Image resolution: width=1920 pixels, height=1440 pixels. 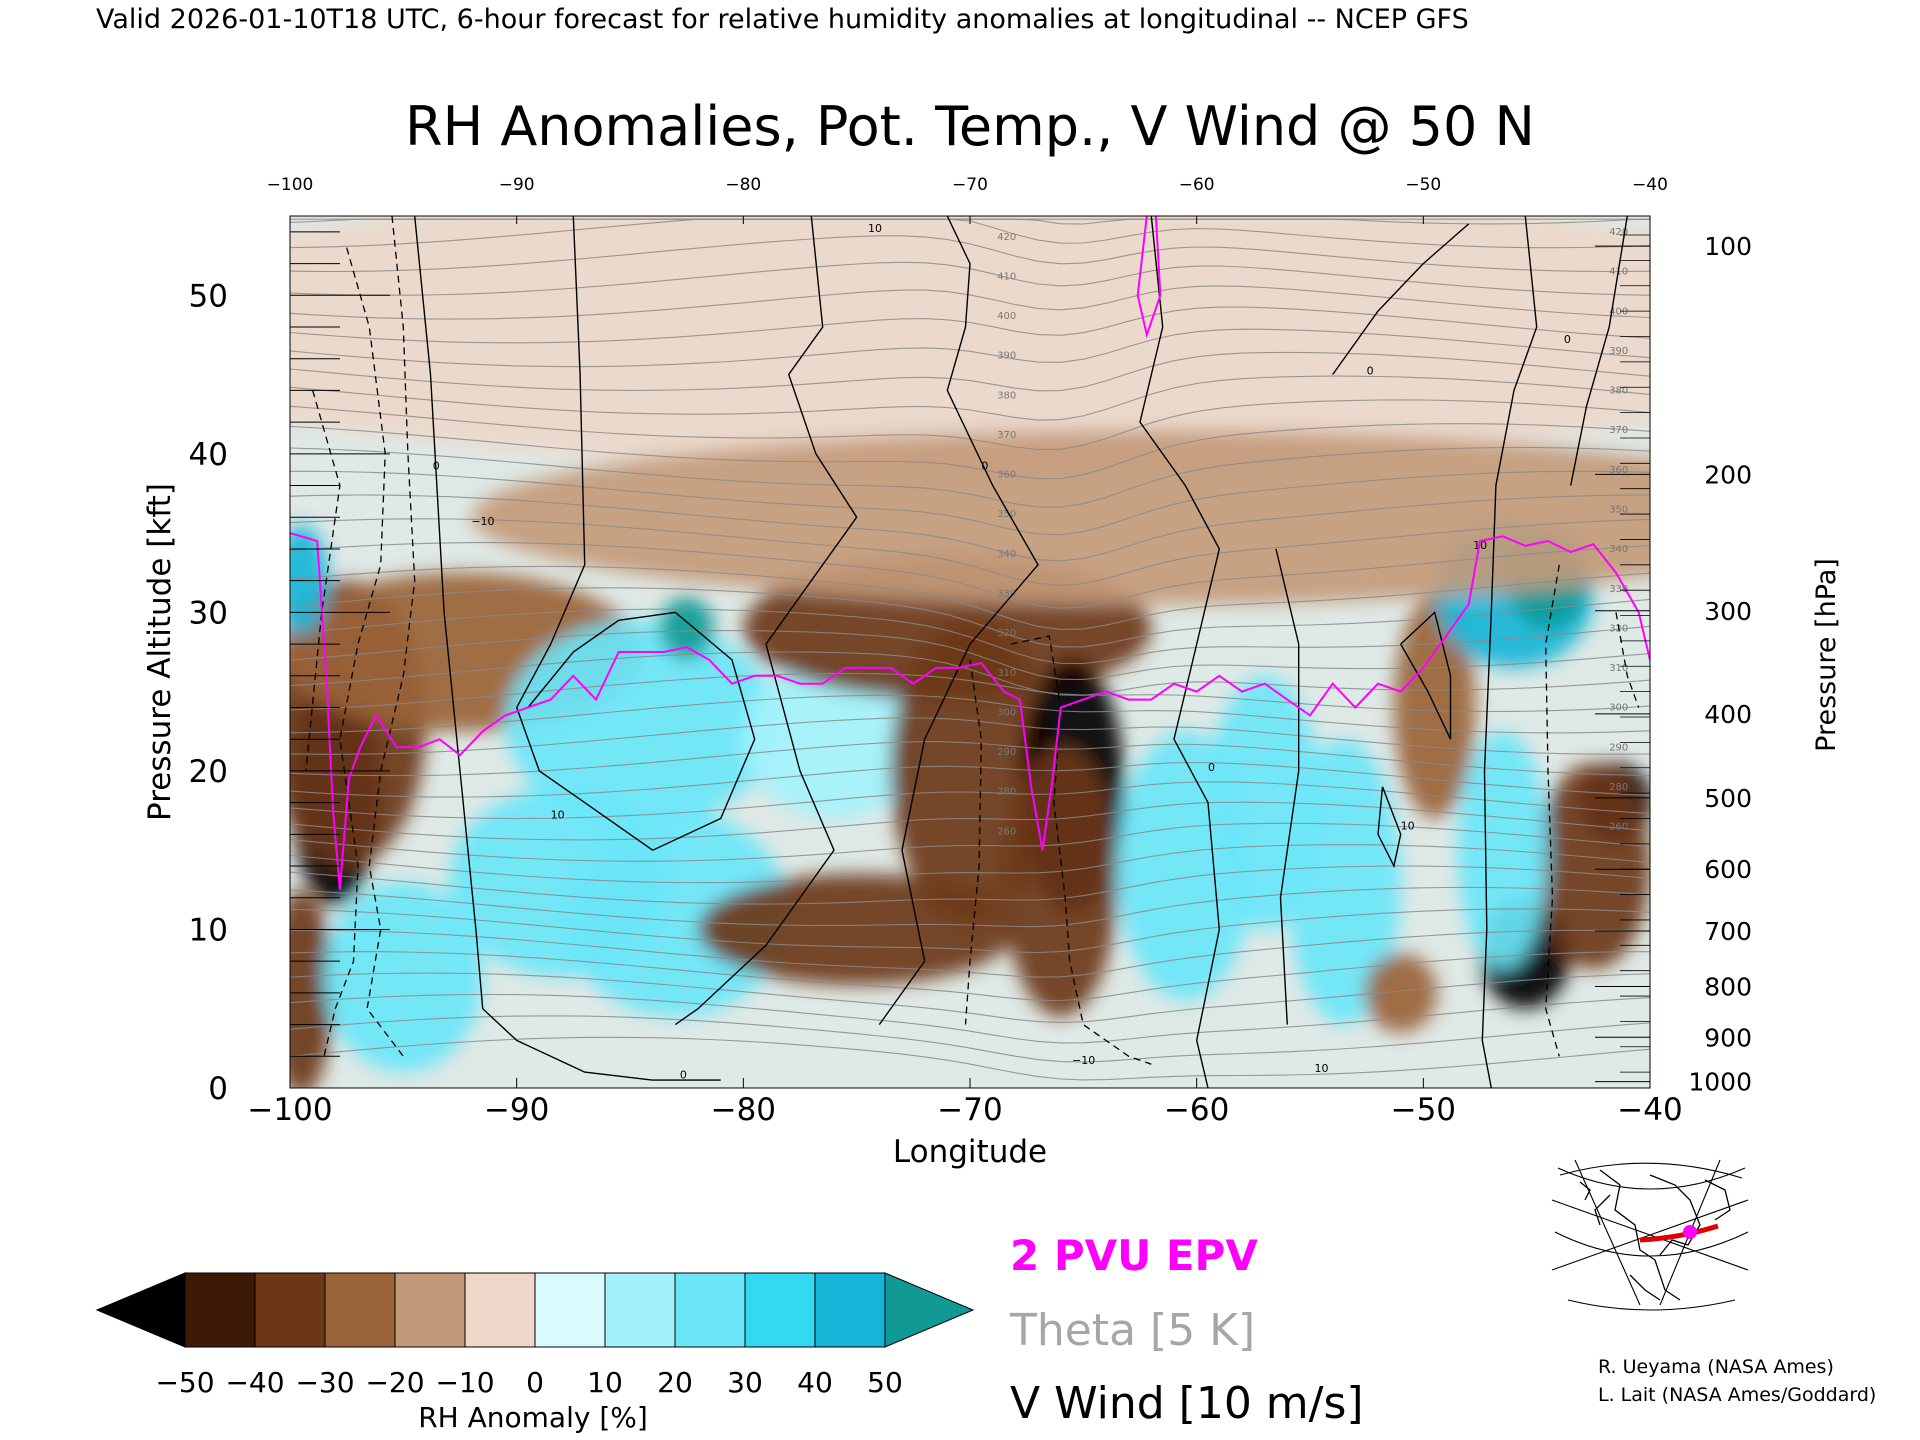 I want to click on y-tick-label: 50, so click(x=208, y=296).